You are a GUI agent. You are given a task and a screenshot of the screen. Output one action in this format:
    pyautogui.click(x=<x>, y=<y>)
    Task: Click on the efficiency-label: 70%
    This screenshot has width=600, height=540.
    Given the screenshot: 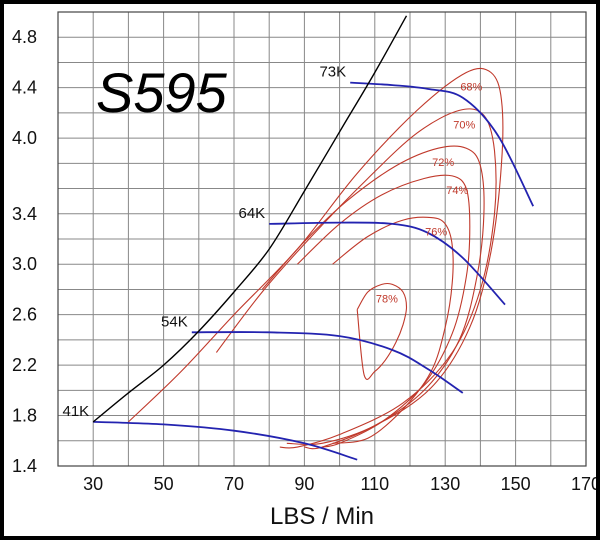 What is the action you would take?
    pyautogui.click(x=464, y=125)
    